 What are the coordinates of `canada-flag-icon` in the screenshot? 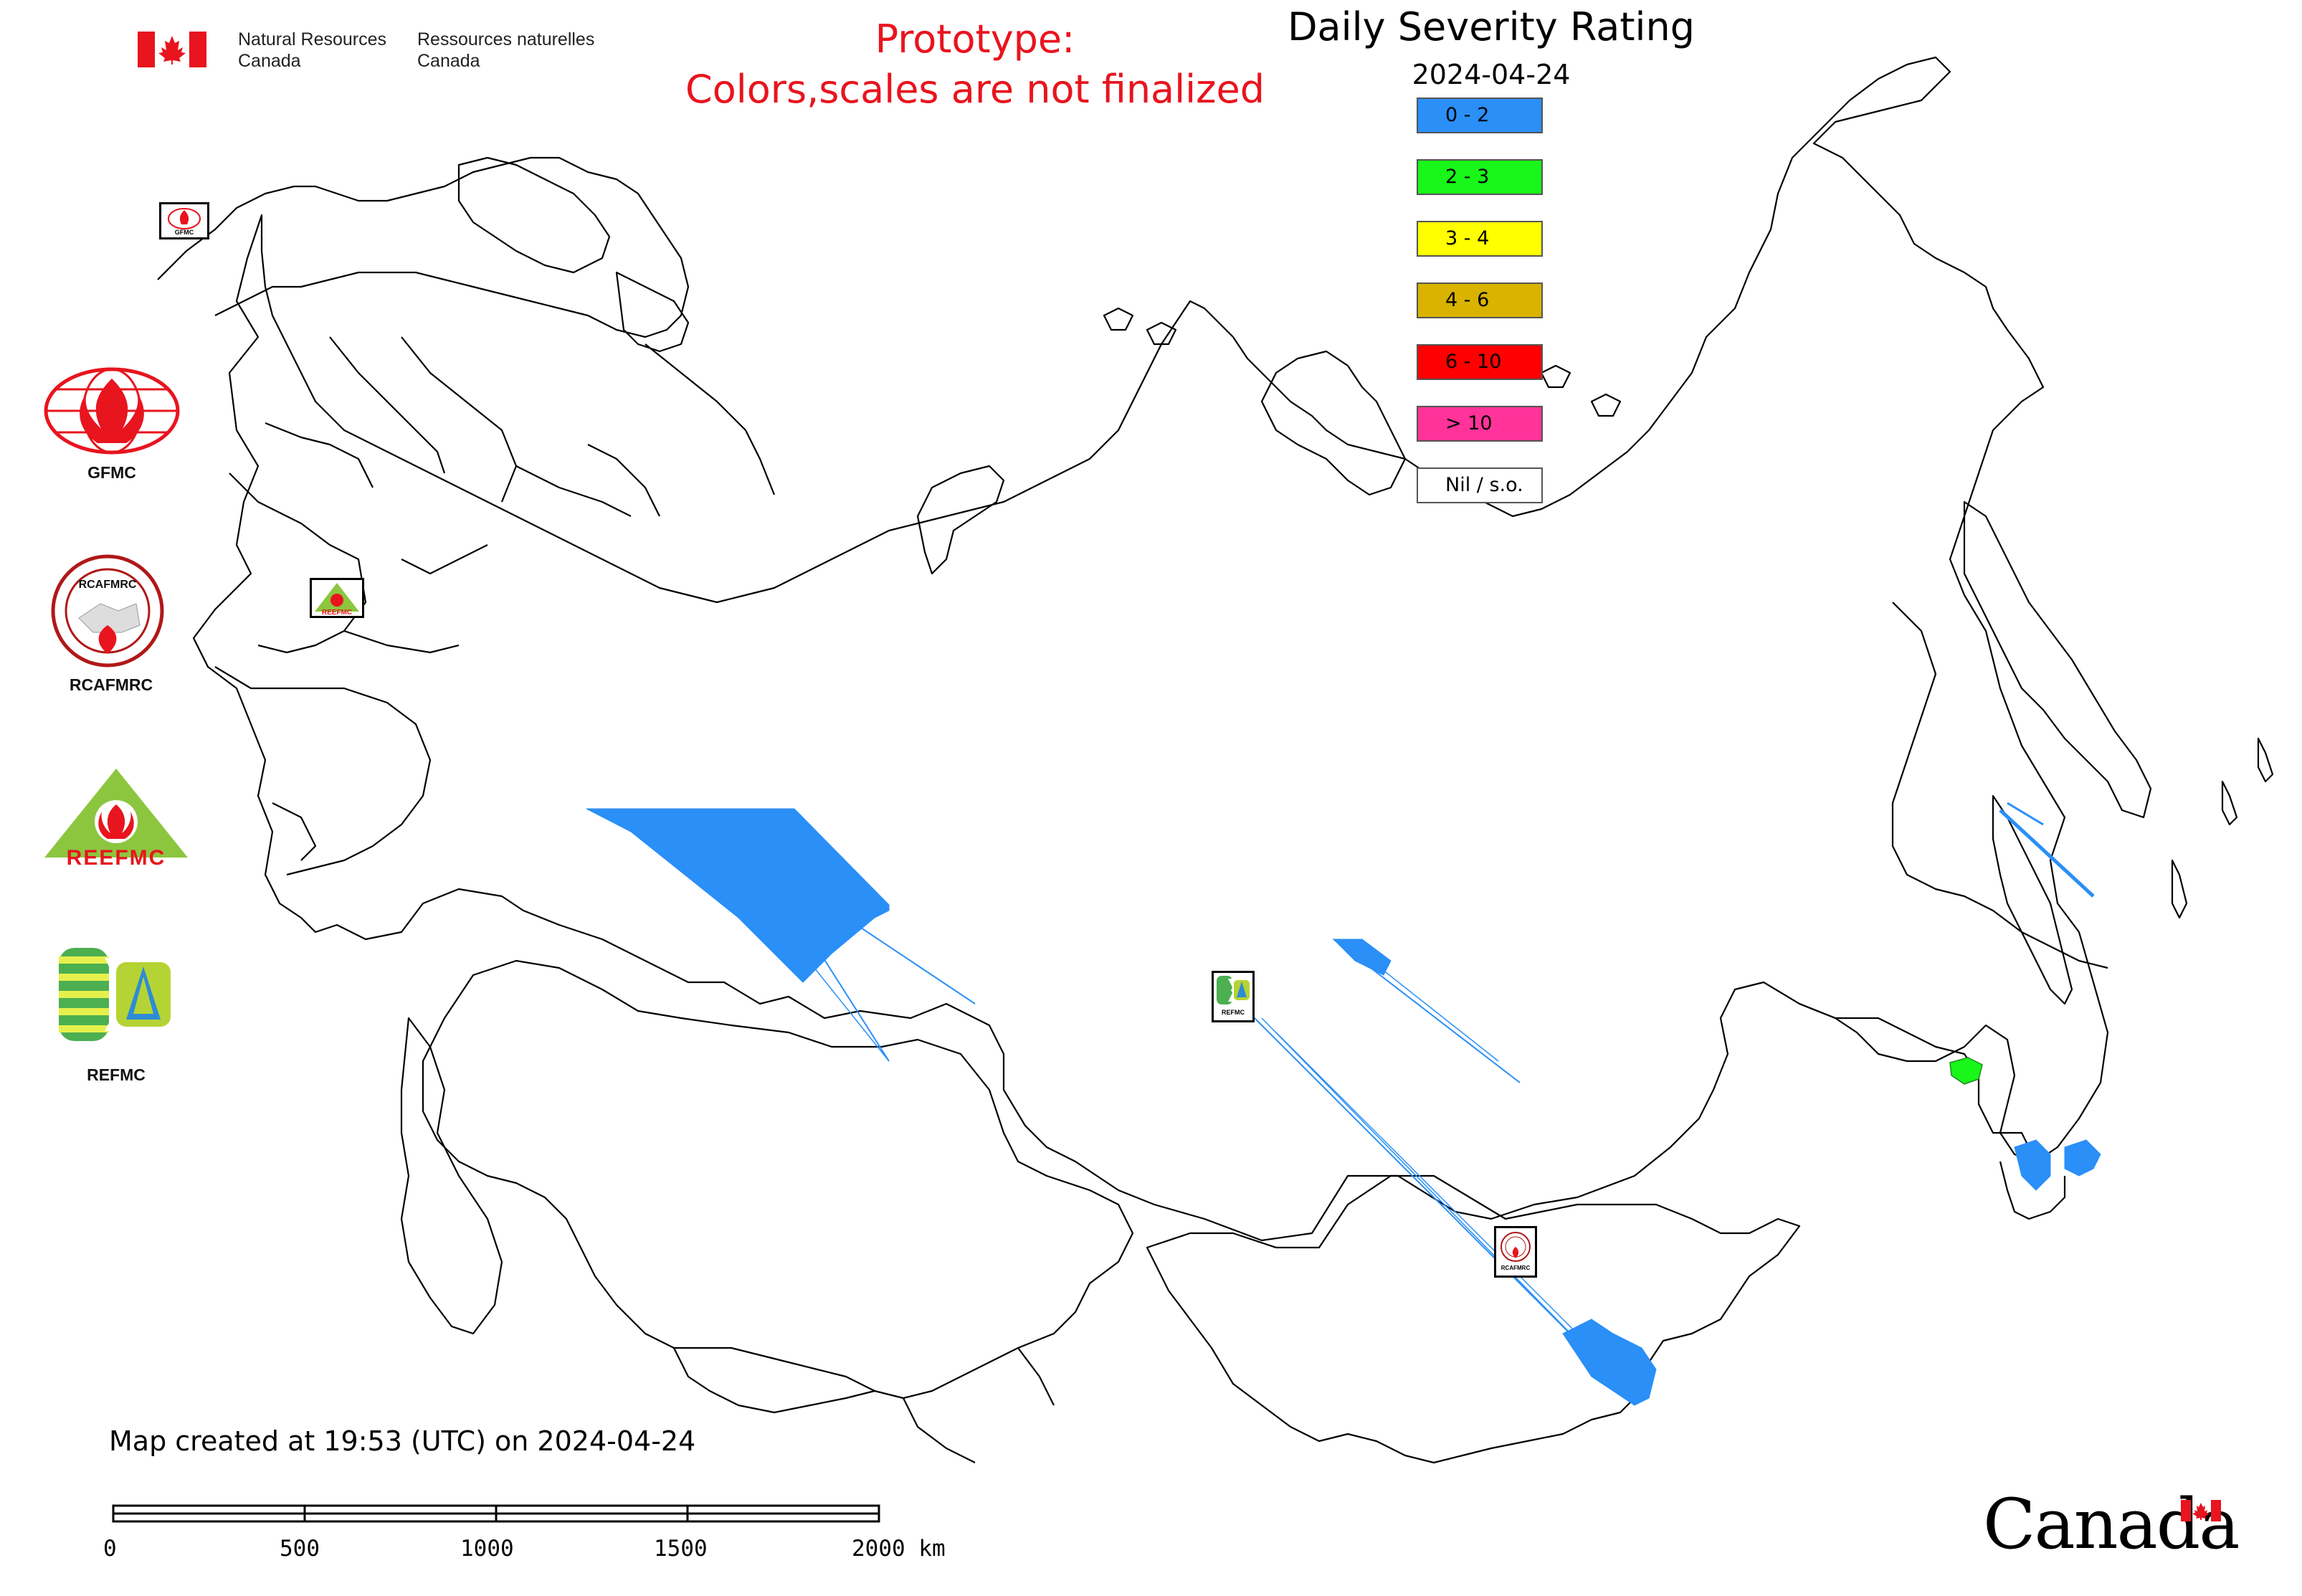 It's located at (172, 49).